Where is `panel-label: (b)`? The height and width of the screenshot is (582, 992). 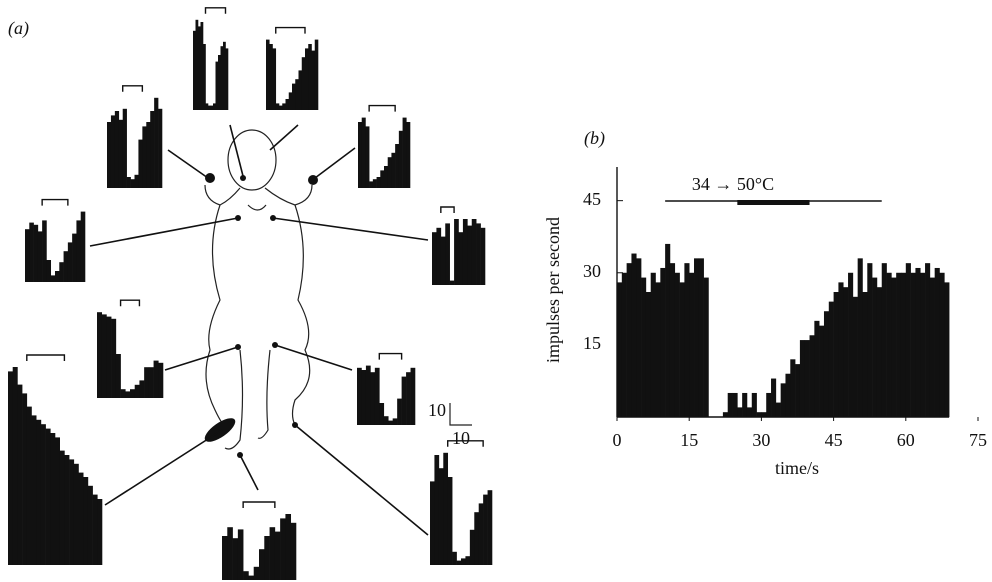
panel-label: (b) is located at coordinates (594, 138).